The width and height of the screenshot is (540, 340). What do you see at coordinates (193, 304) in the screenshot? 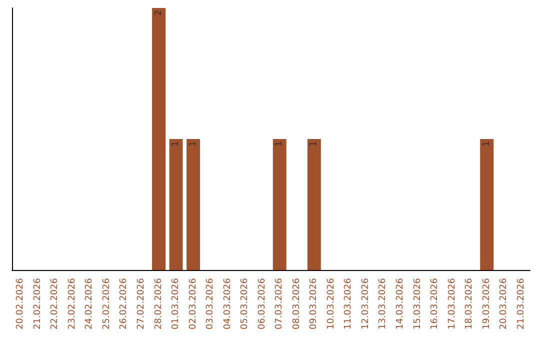
I see `x-tick-label: 02.03.2026` at bounding box center [193, 304].